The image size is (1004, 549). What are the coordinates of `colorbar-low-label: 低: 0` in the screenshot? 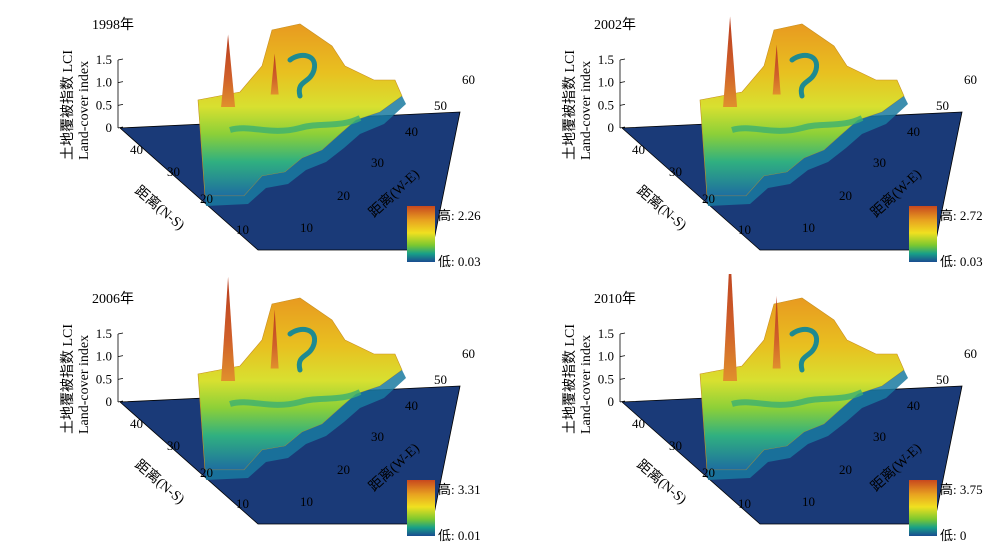 It's located at (953, 535).